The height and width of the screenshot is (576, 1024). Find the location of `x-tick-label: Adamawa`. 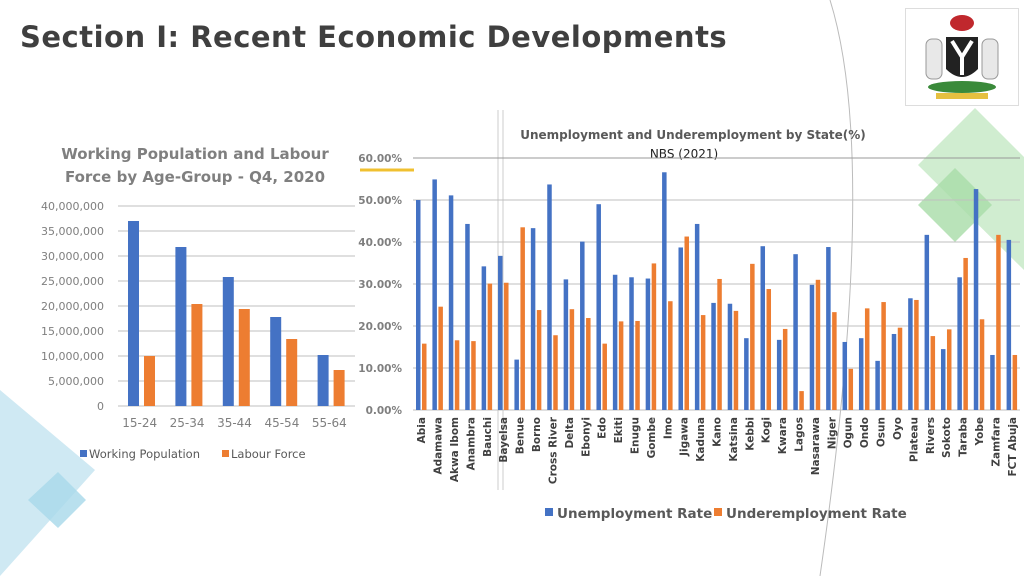

x-tick-label: Adamawa is located at coordinates (439, 446).